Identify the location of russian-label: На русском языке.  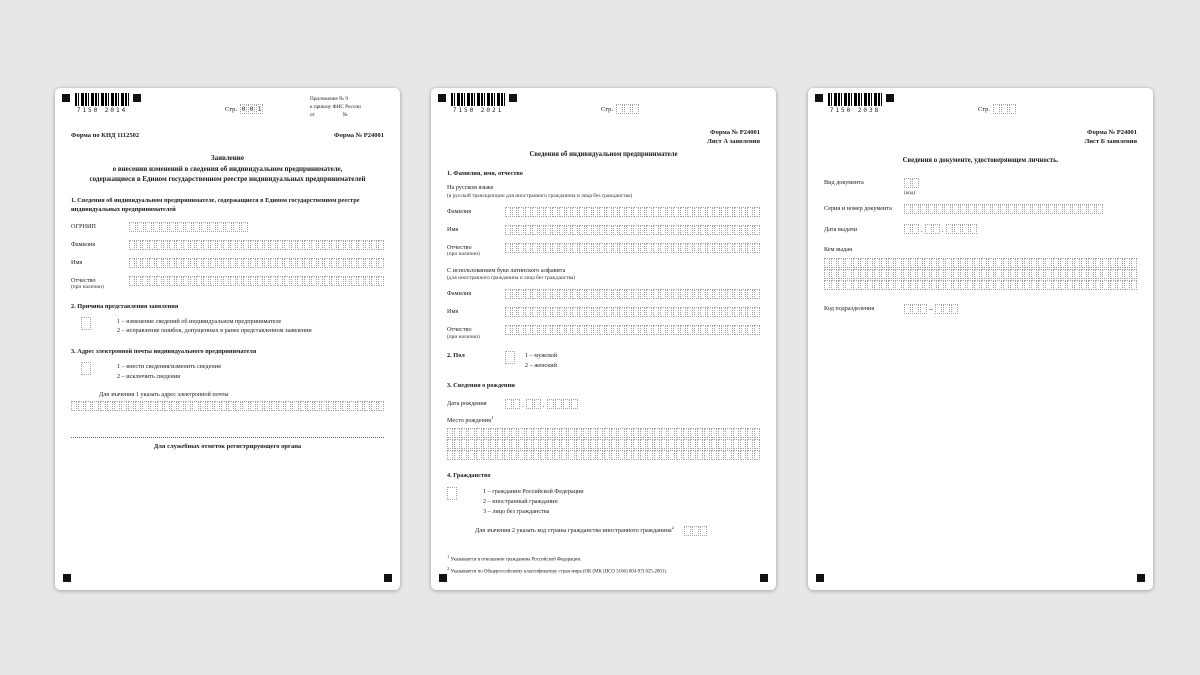
(470, 187).